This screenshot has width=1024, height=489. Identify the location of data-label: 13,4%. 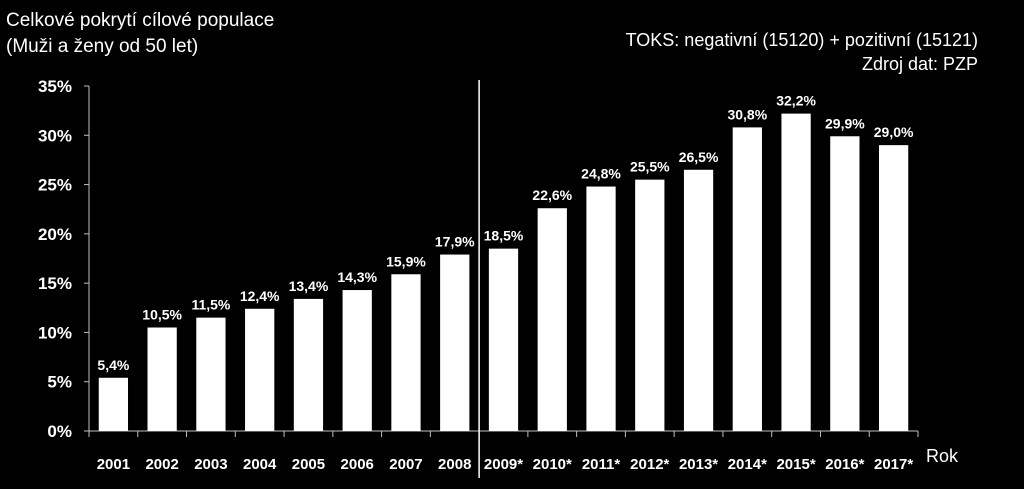
(309, 286).